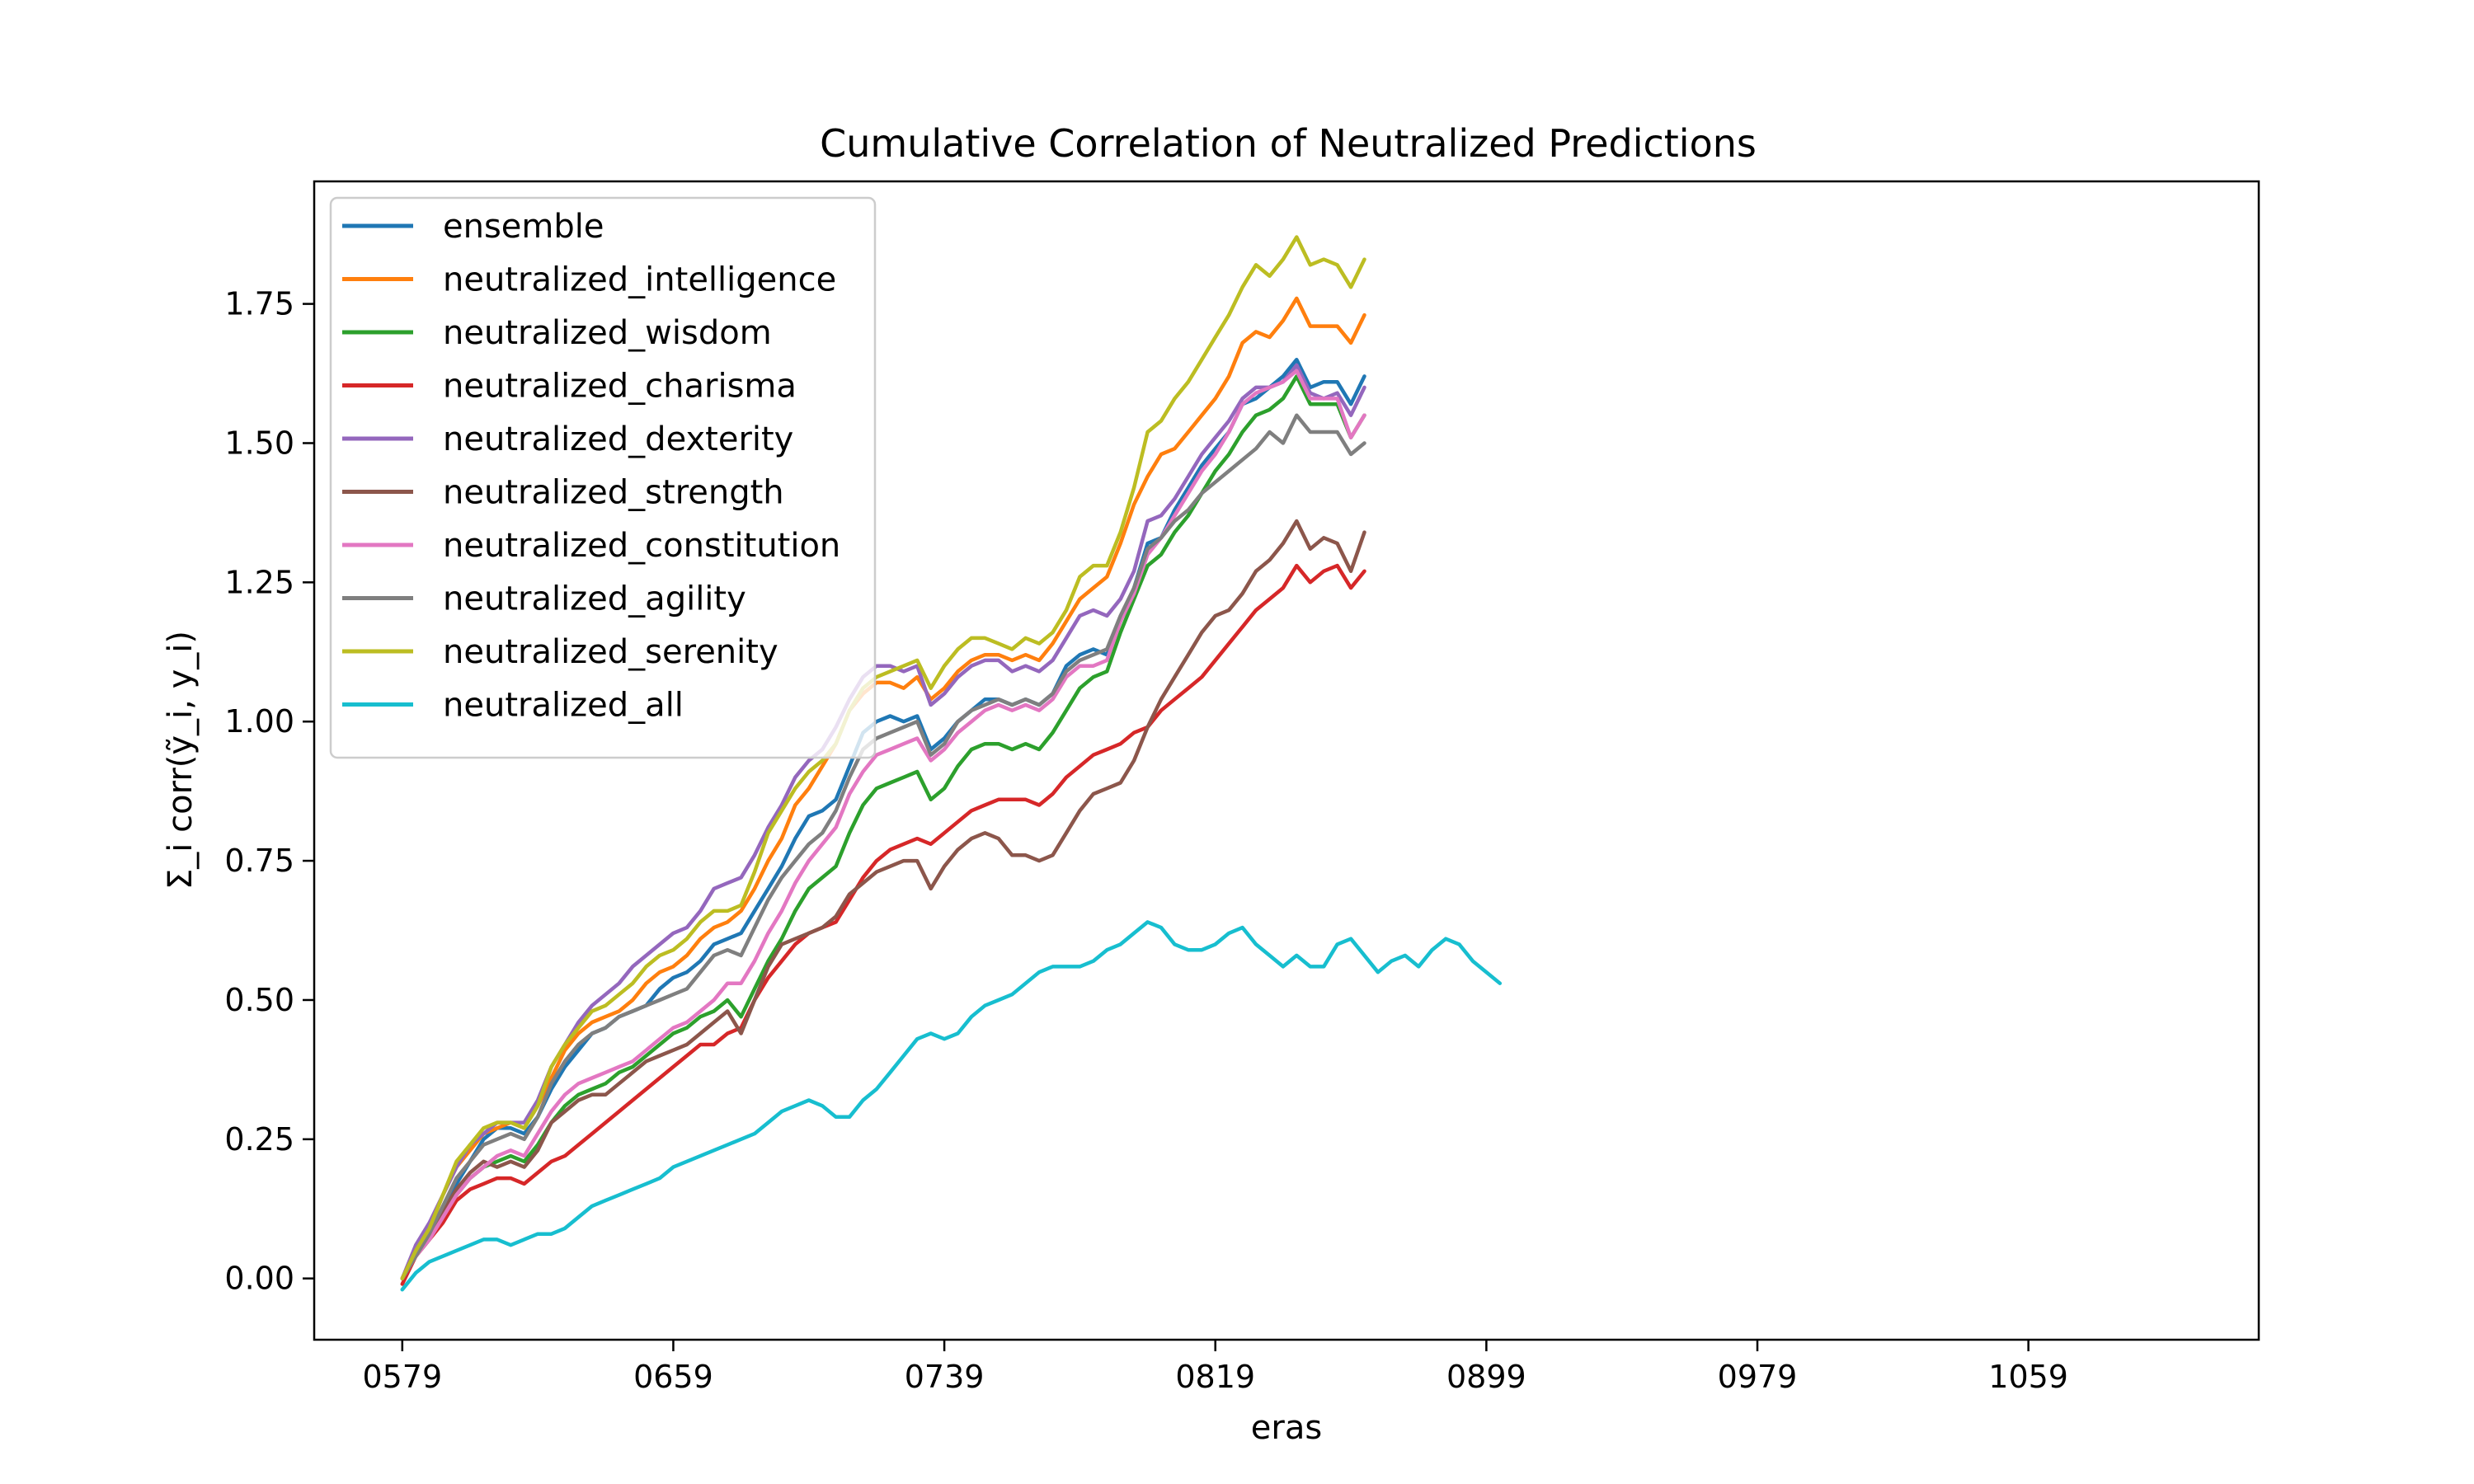 Image resolution: width=2474 pixels, height=1484 pixels. I want to click on legend-label: neutralized_intelligence, so click(639, 280).